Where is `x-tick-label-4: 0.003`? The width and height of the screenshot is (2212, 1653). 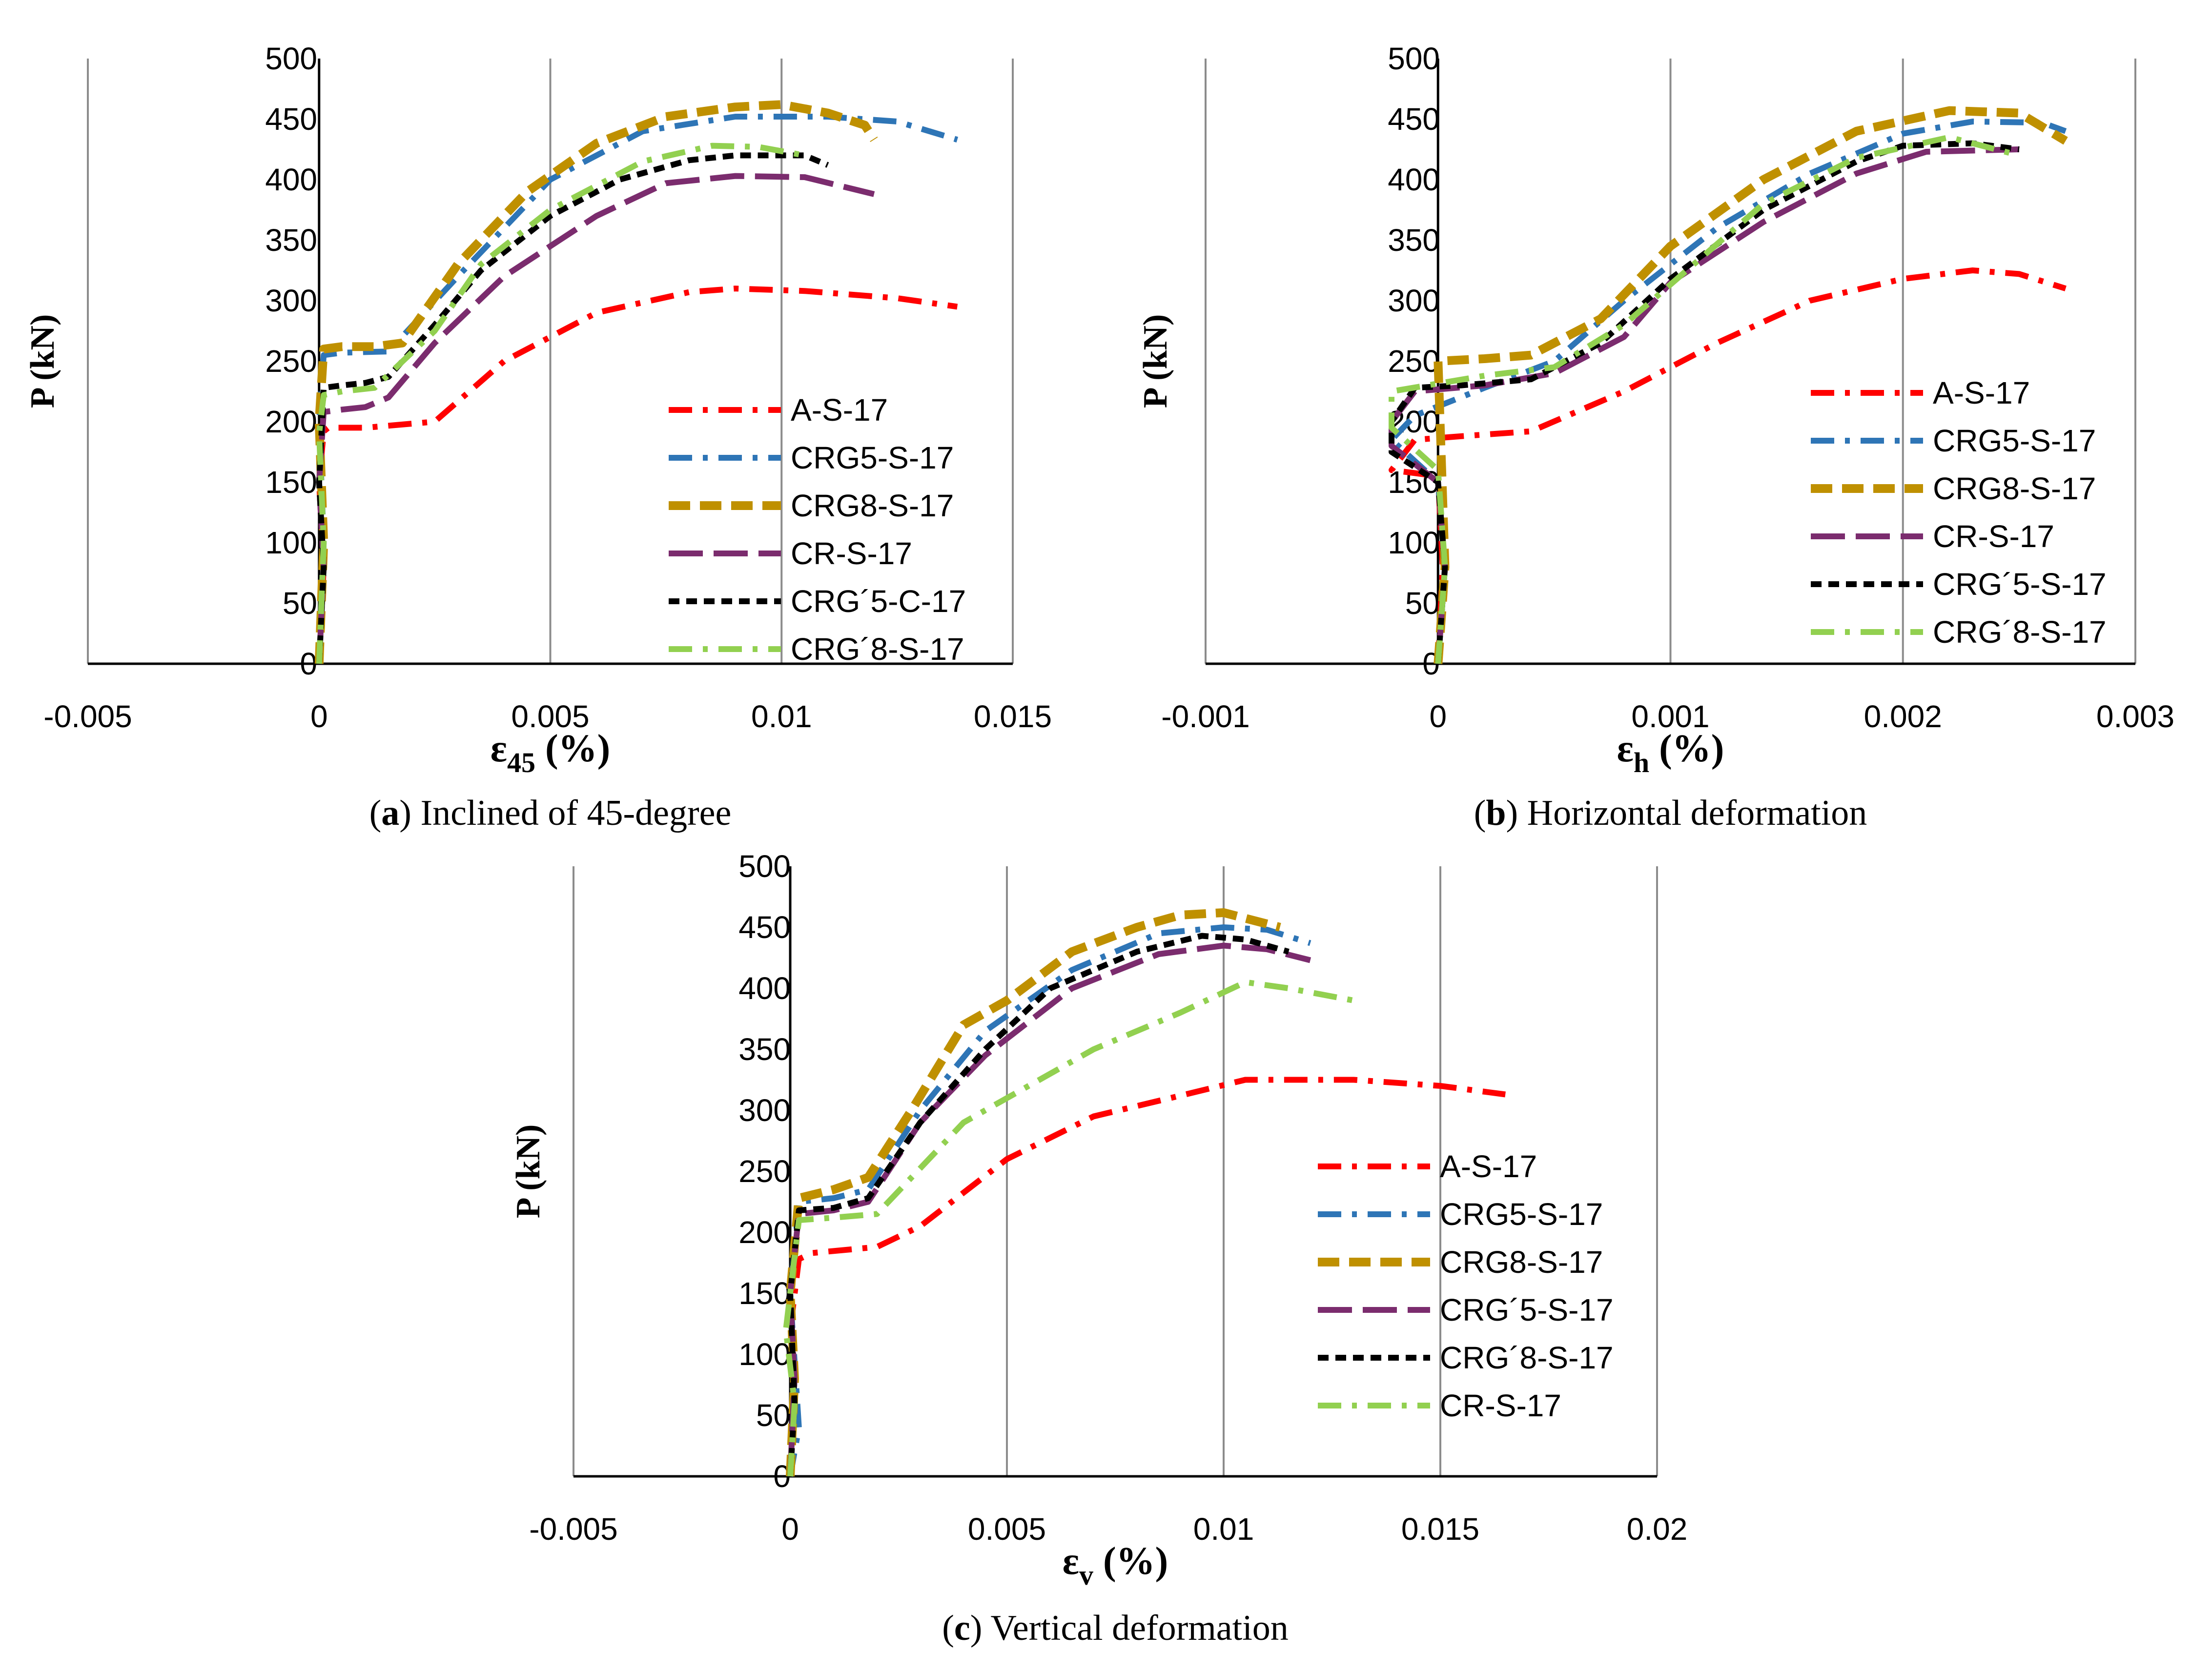
x-tick-label-4: 0.003 is located at coordinates (2135, 716).